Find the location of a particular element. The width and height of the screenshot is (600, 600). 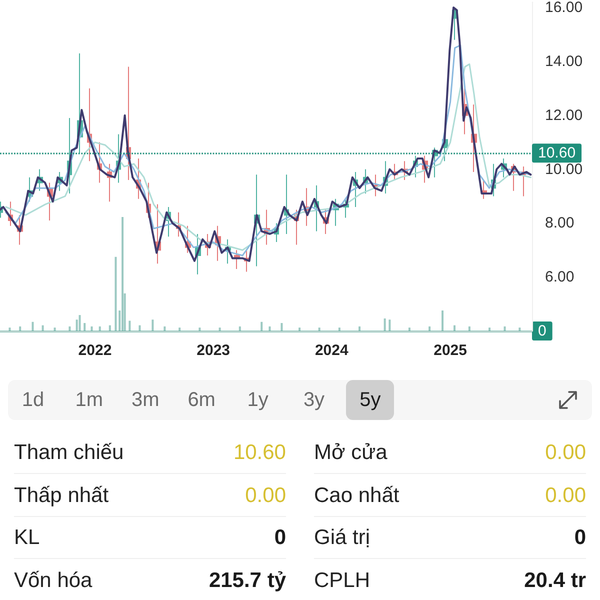

category-label: 3m is located at coordinates (145, 400).